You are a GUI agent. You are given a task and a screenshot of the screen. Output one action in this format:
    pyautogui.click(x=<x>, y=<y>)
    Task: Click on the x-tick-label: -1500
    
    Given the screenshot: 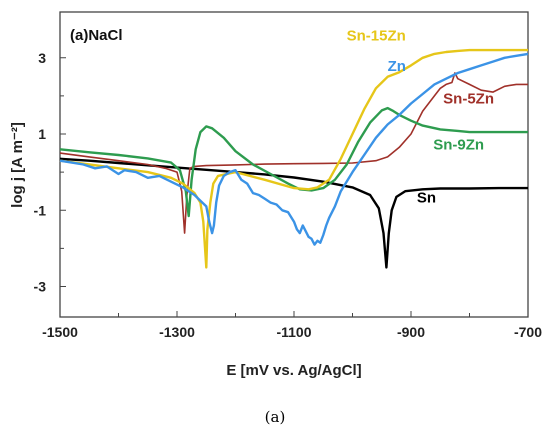 What is the action you would take?
    pyautogui.click(x=60, y=332)
    